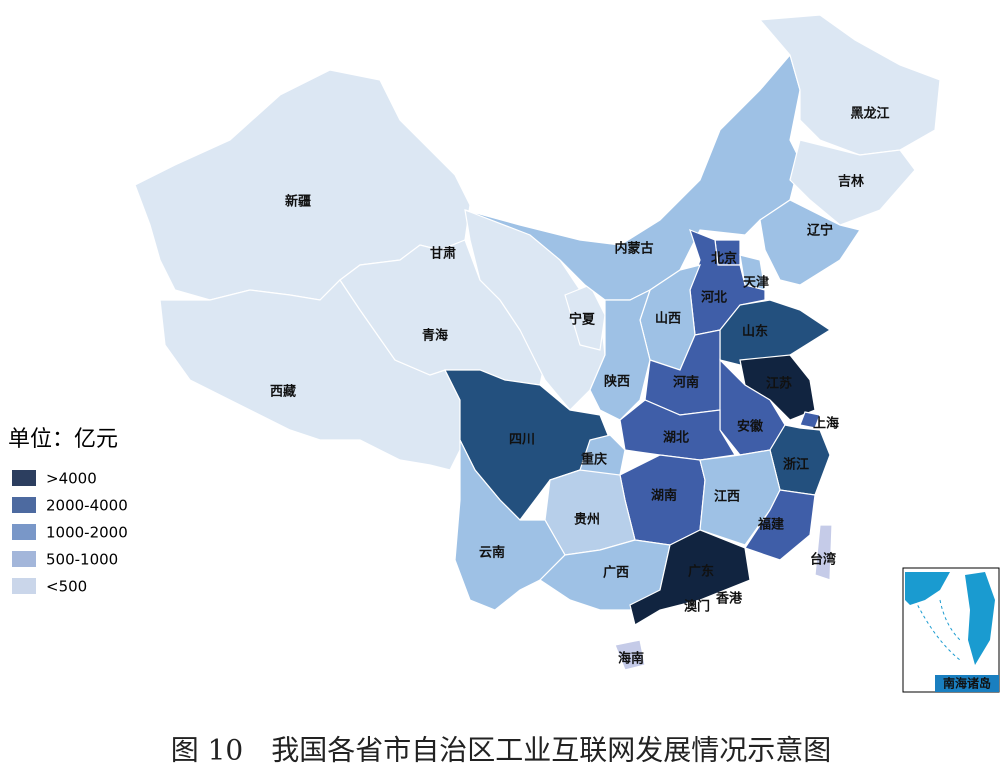 This screenshot has height=772, width=1003. I want to click on legend-label: <500, so click(66, 587).